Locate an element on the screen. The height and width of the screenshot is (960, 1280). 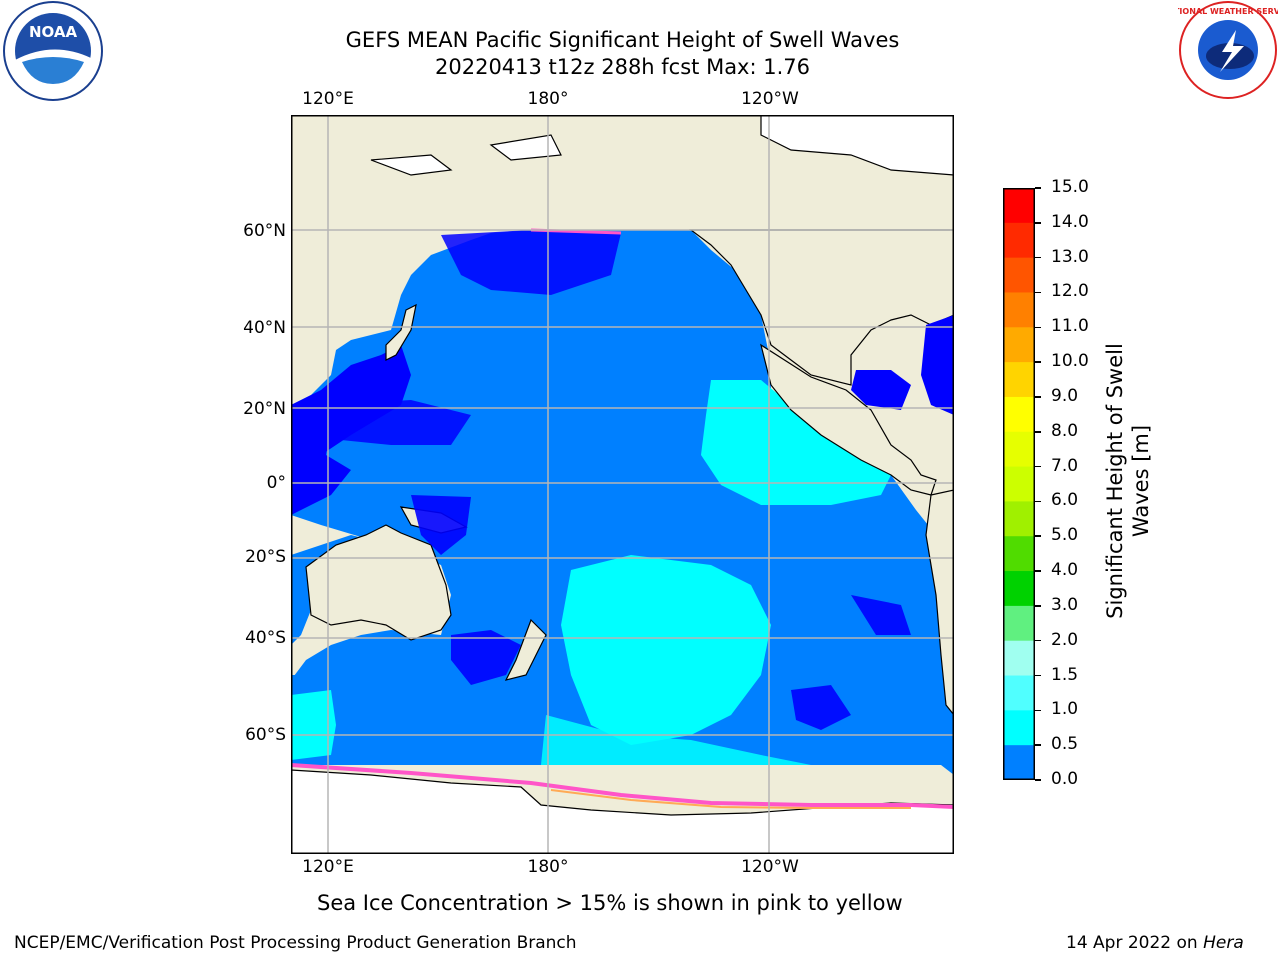
lon-label-top-120e: 120°E is located at coordinates (328, 99).